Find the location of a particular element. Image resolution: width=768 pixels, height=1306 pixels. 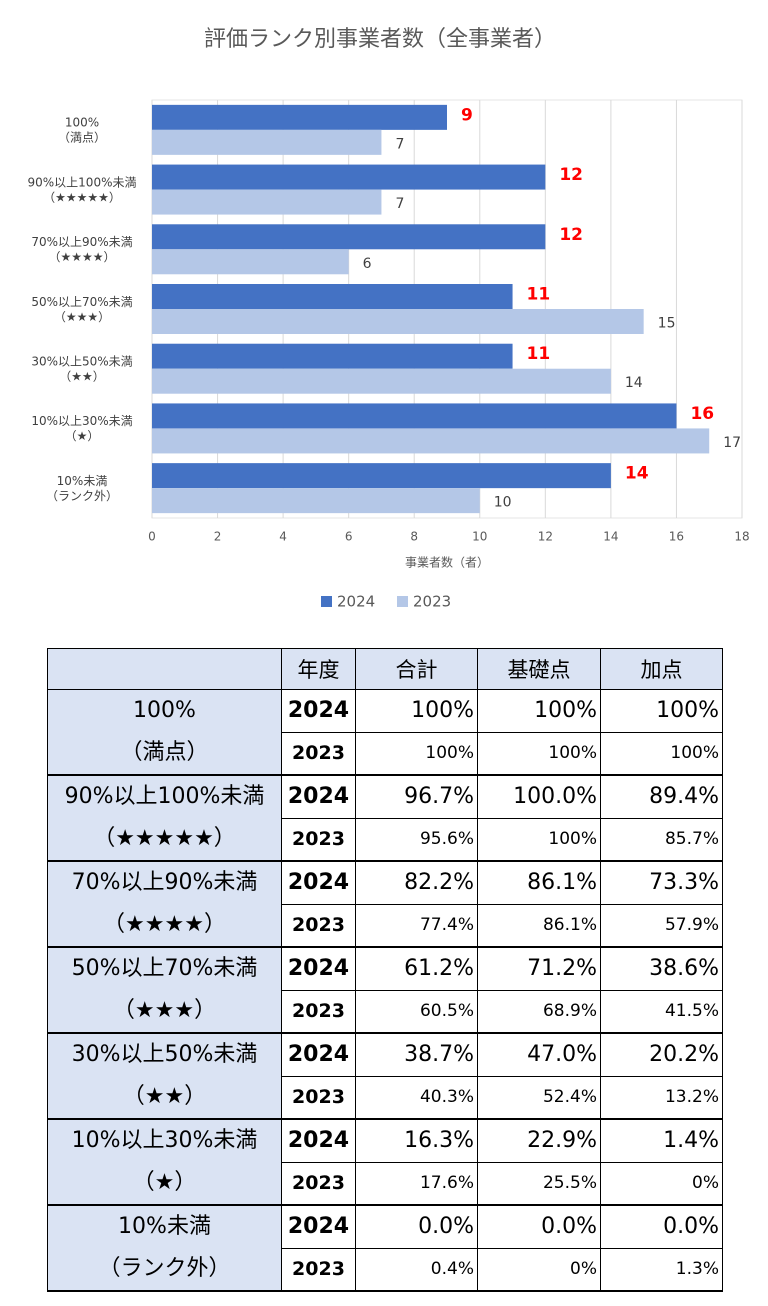

value-cell: 82.2% is located at coordinates (416, 882).